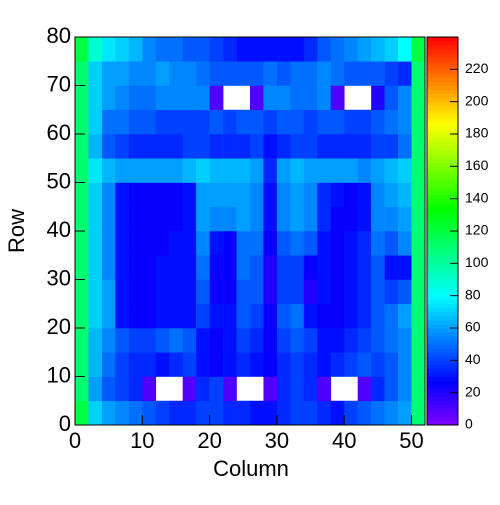 This screenshot has width=500, height=505. I want to click on y-tick-label: 20, so click(59, 326).